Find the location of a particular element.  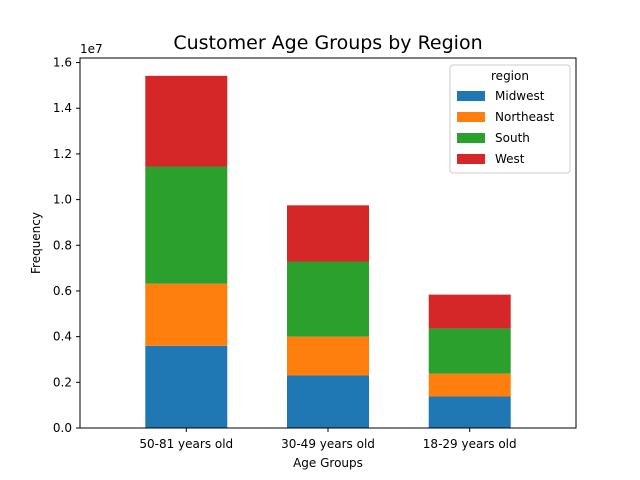

legend-label-northeast: Northeast is located at coordinates (525, 117).